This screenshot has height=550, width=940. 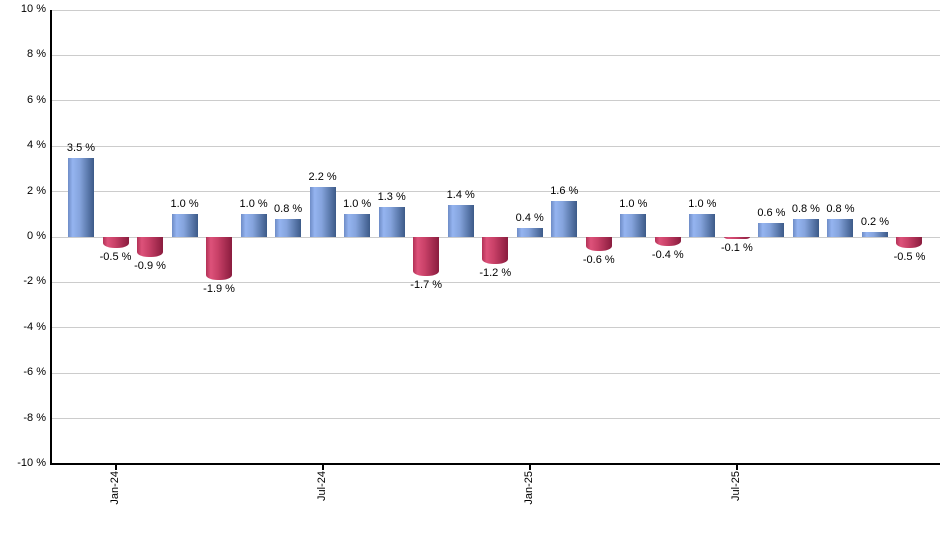 I want to click on y-axis-tick-label: -4 %, so click(x=34, y=326).